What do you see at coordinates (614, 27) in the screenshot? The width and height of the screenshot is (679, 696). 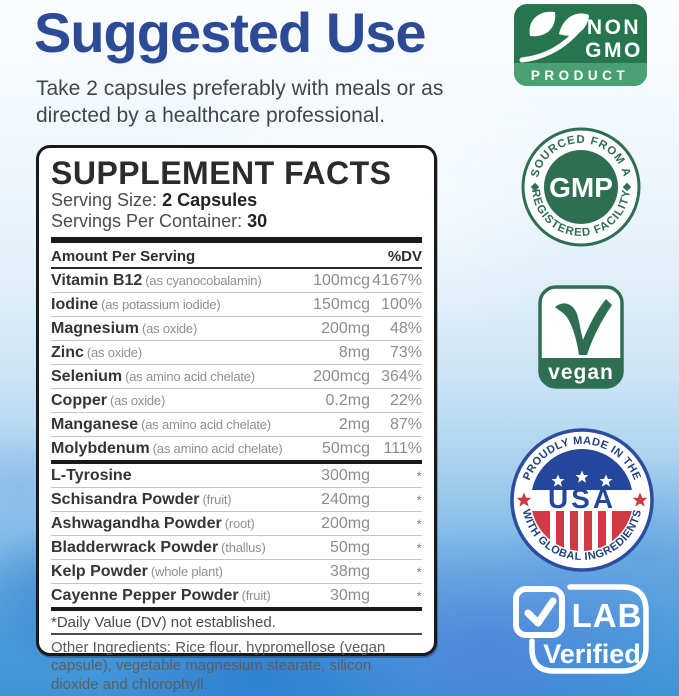 I see `non-gmo-line1: NON` at bounding box center [614, 27].